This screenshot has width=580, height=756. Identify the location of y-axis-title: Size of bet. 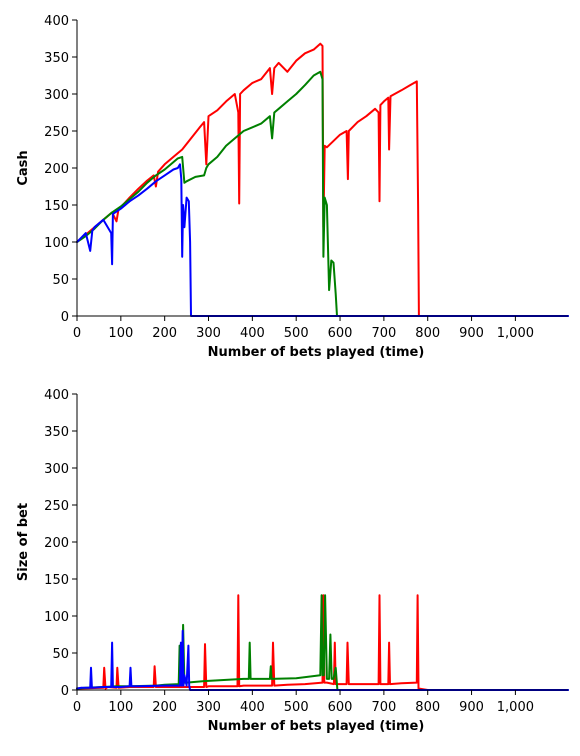
(23, 542).